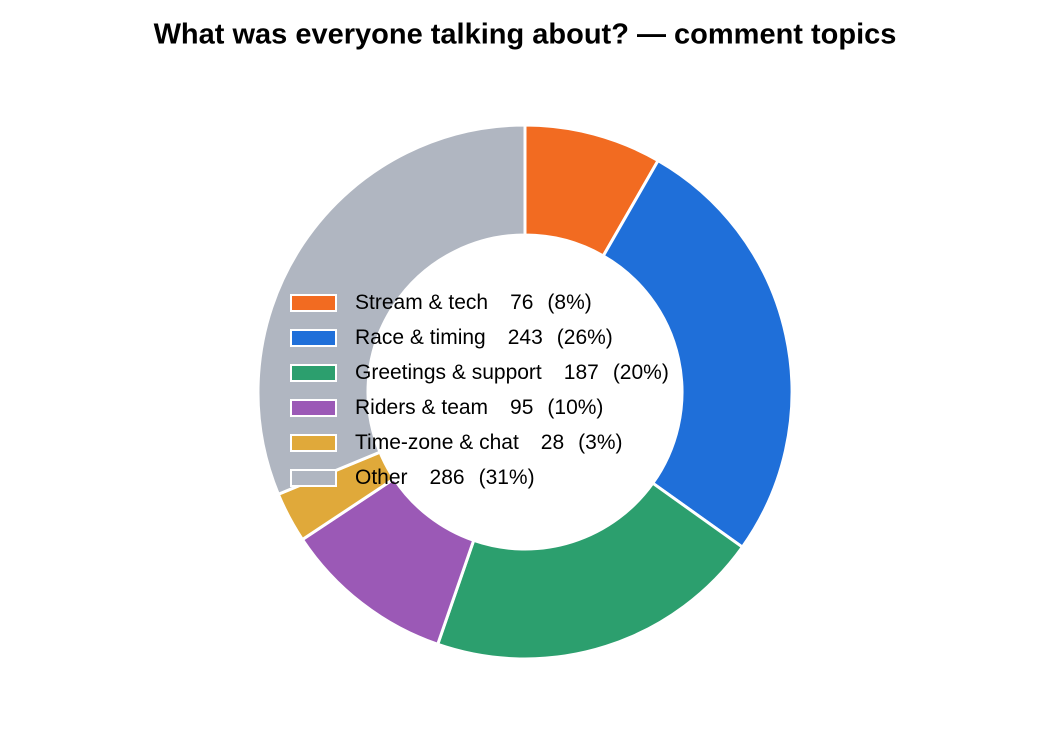 Image resolution: width=1050 pixels, height=750 pixels. I want to click on legend-value: 187, so click(581, 372).